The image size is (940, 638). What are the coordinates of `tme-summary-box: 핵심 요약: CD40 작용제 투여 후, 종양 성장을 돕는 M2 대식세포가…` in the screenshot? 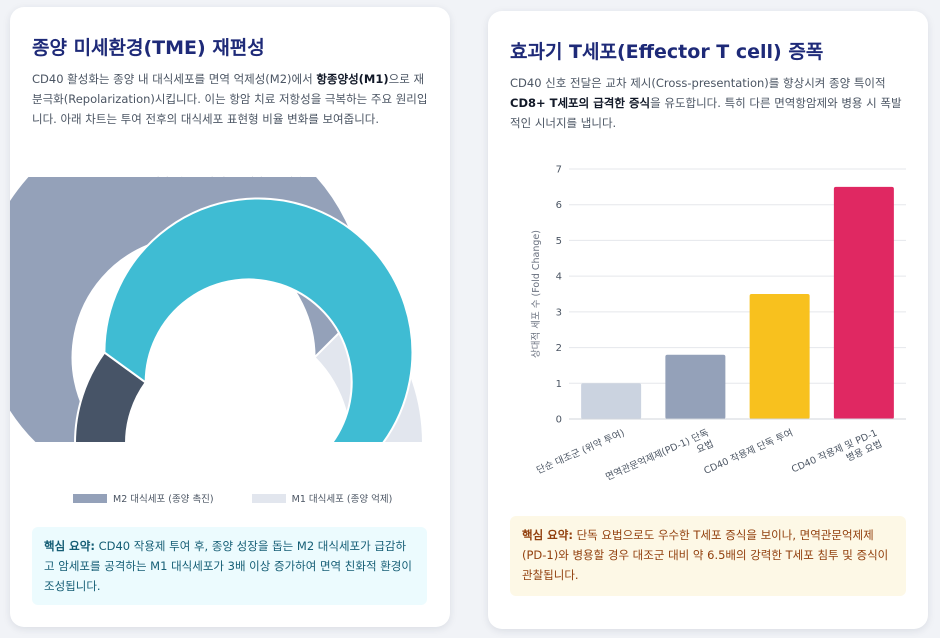 It's located at (229, 566).